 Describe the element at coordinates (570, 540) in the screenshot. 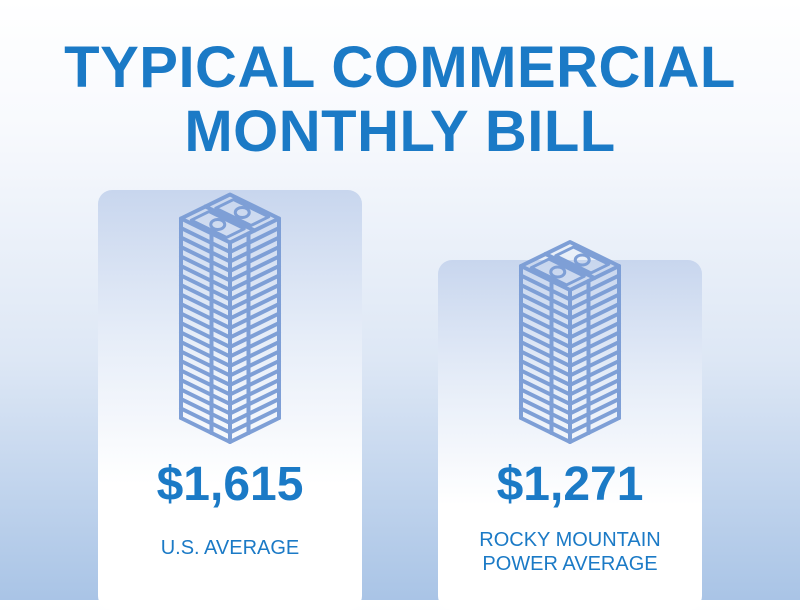

I see `category-label-line: ROCKY MOUNTAIN` at that location.